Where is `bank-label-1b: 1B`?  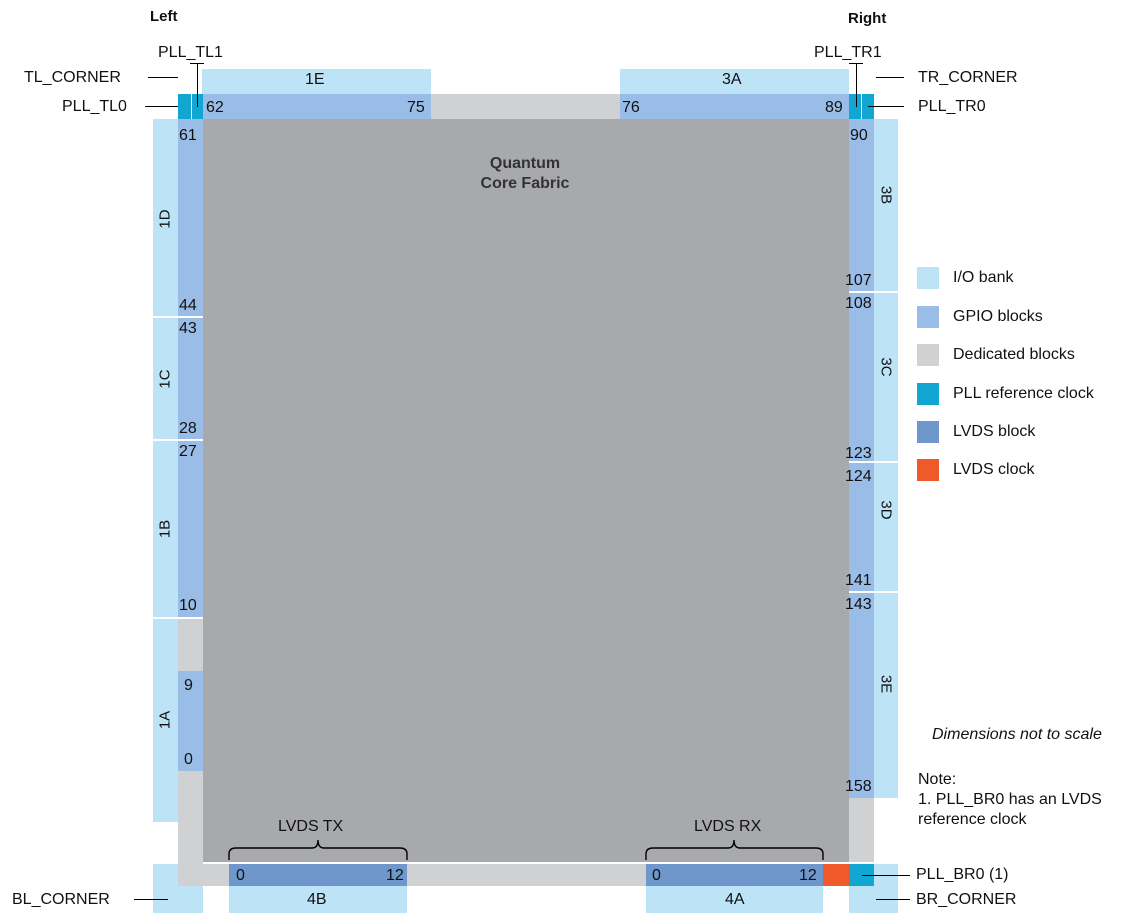 bank-label-1b: 1B is located at coordinates (165, 529).